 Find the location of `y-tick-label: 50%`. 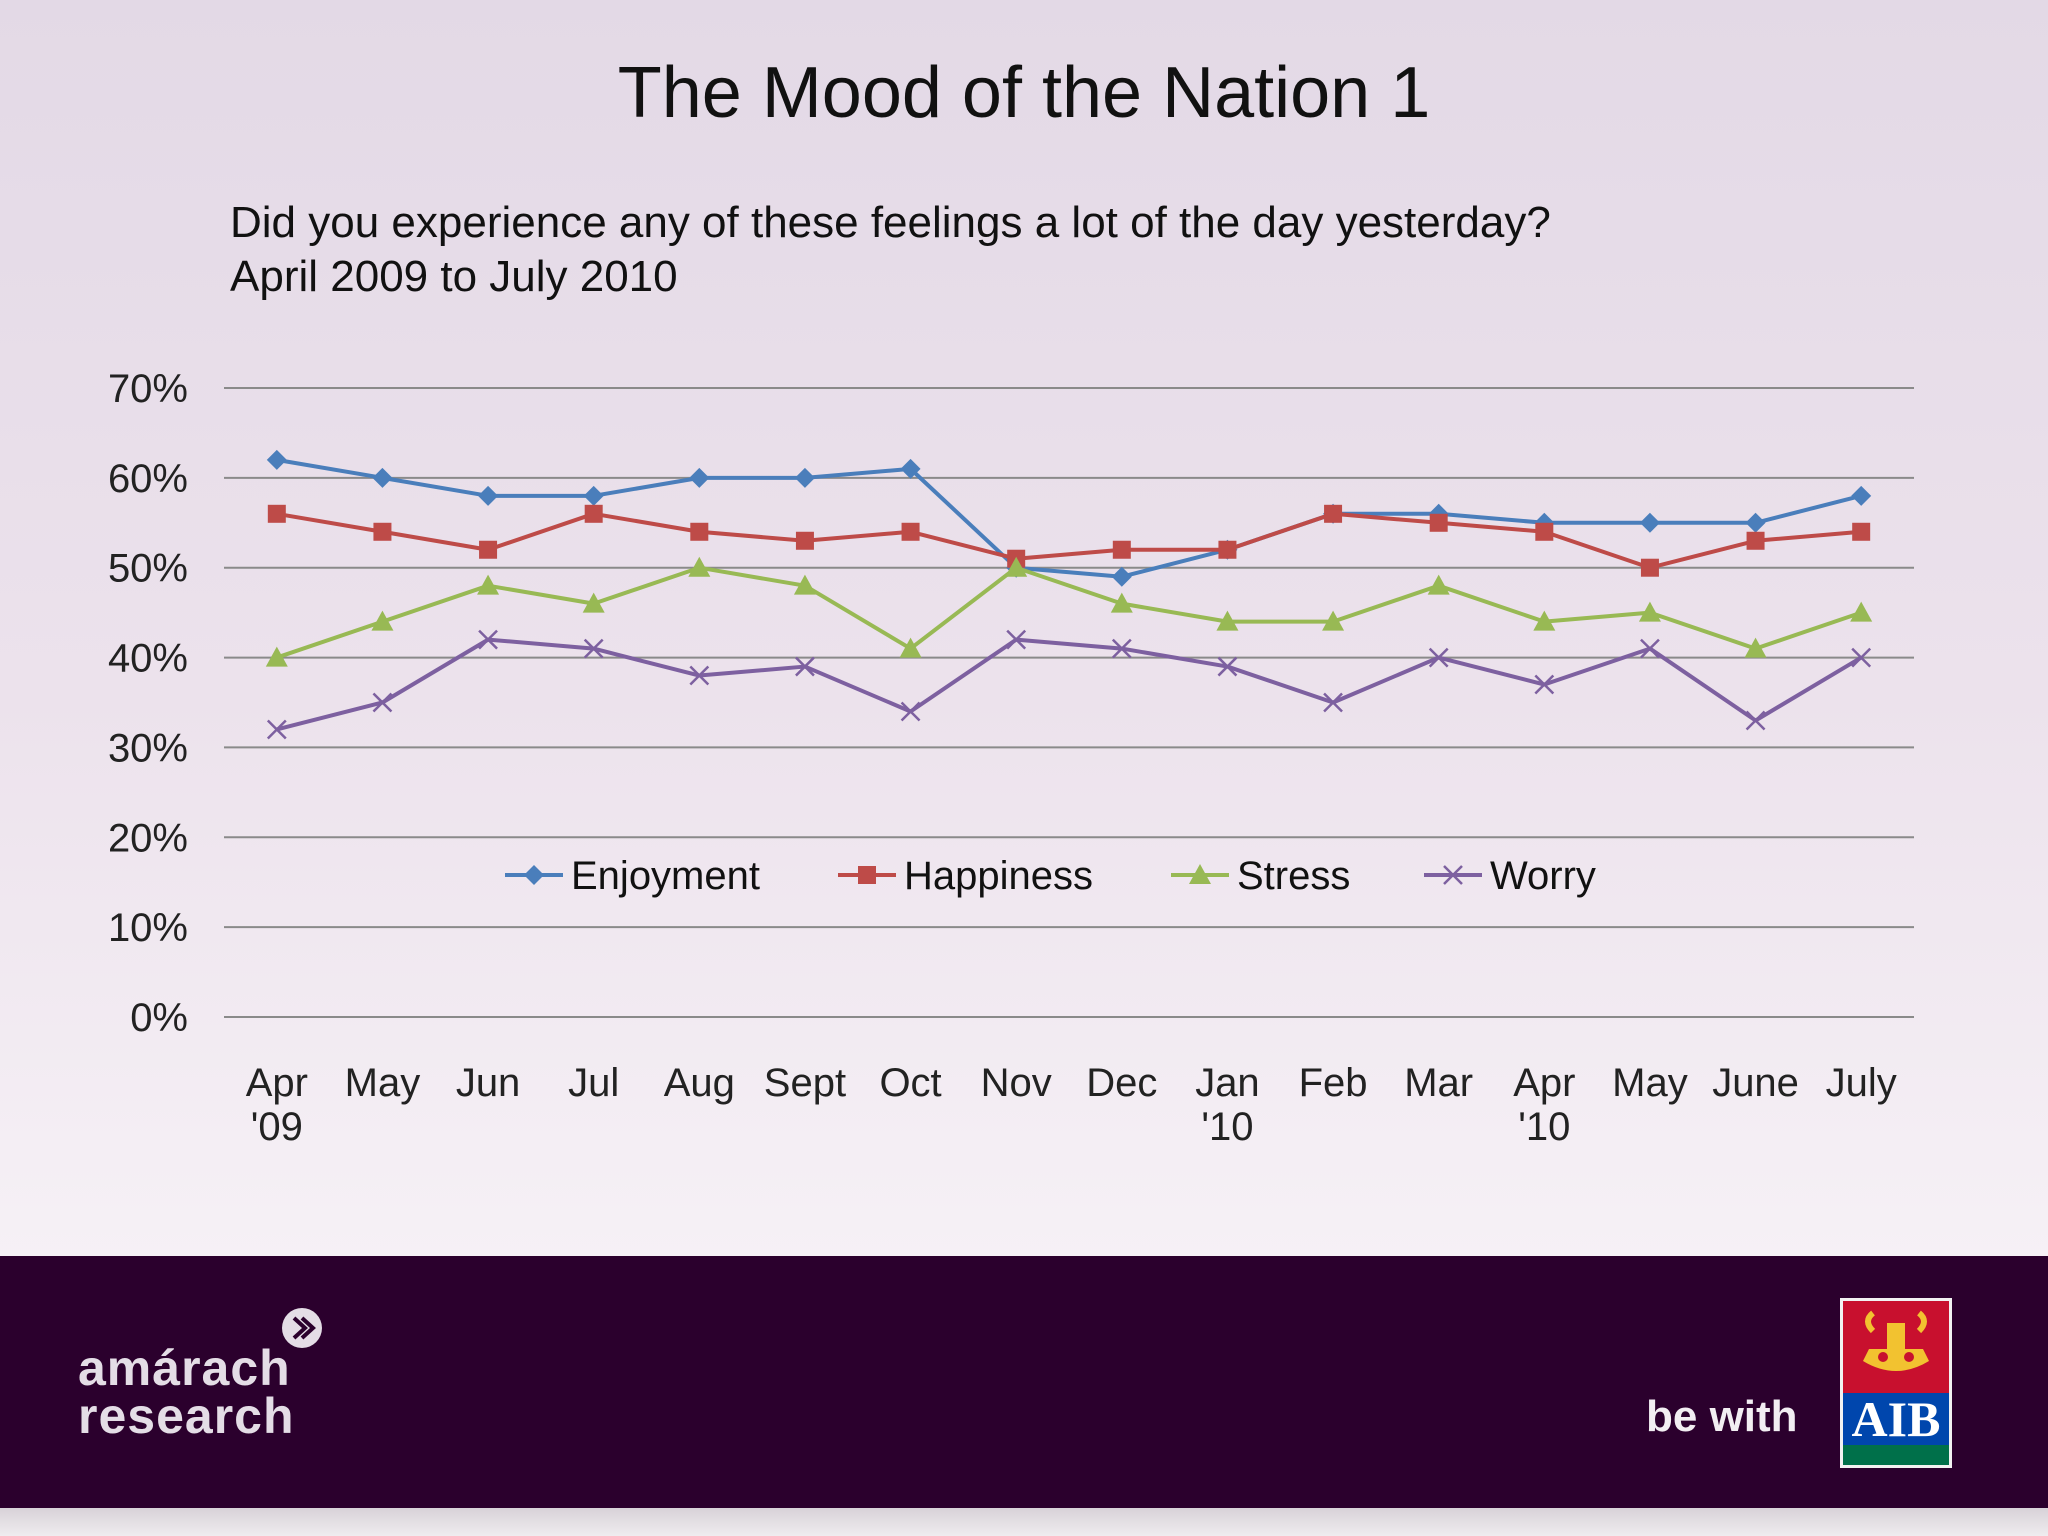

y-tick-label: 50% is located at coordinates (148, 569).